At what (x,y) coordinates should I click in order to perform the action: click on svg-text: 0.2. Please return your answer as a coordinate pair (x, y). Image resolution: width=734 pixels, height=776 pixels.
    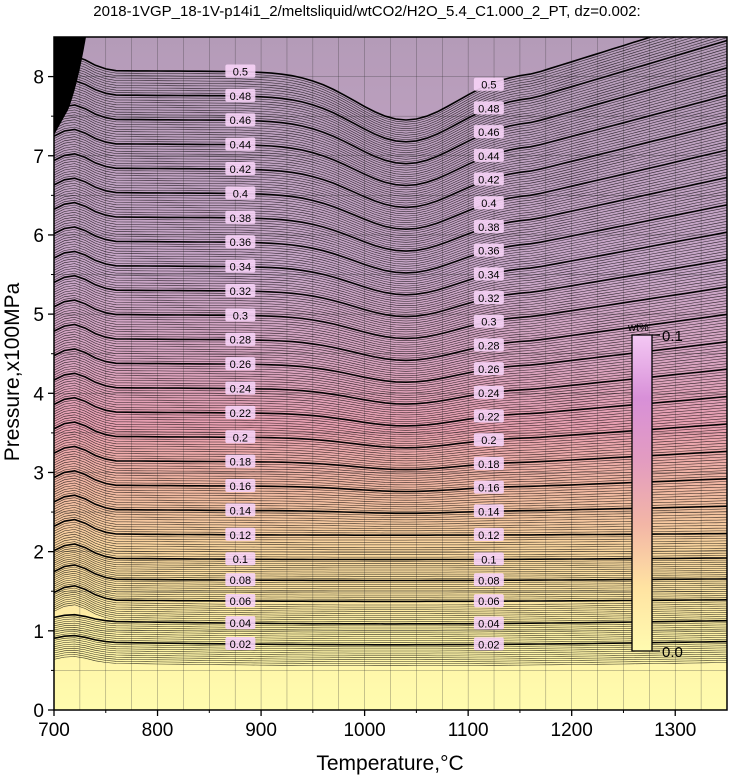
    Looking at the image, I should click on (488, 441).